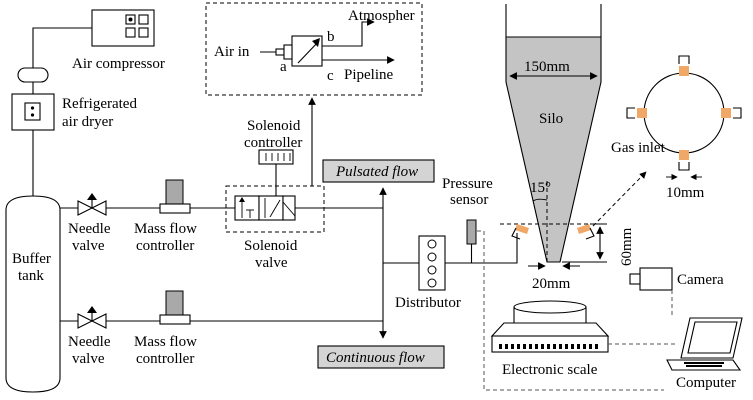 Image resolution: width=753 pixels, height=400 pixels. I want to click on distributor-to-silo-pipe, so click(481, 248).